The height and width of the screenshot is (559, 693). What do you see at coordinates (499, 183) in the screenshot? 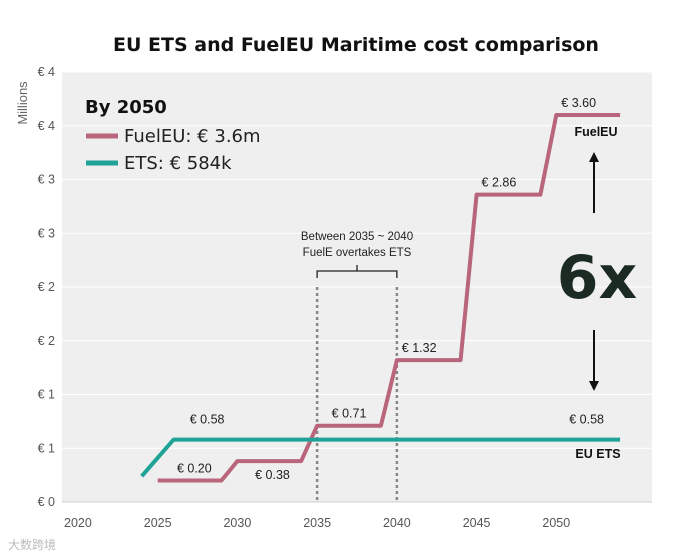
I see `data-label: € 2.86` at bounding box center [499, 183].